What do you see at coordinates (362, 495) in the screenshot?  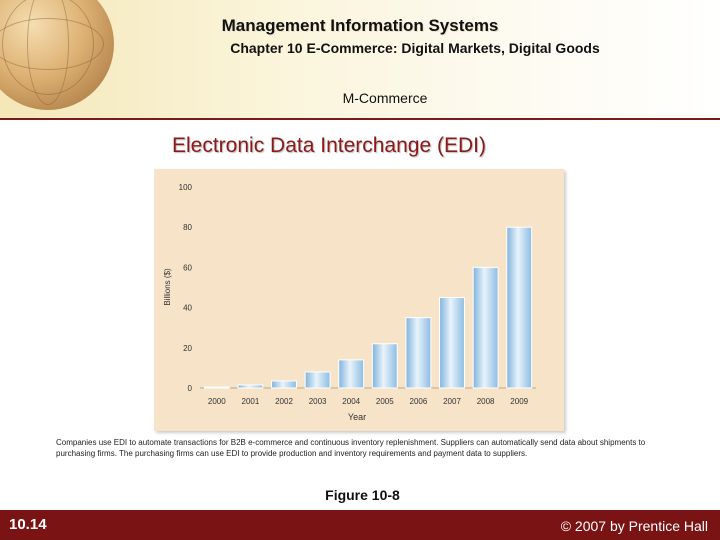 I see `figure-label: Figure 10-8` at bounding box center [362, 495].